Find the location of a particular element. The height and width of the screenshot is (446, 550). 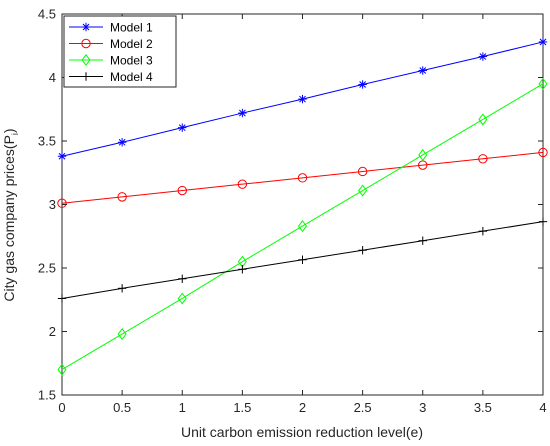

x-tick-label: 2.5 is located at coordinates (363, 407).